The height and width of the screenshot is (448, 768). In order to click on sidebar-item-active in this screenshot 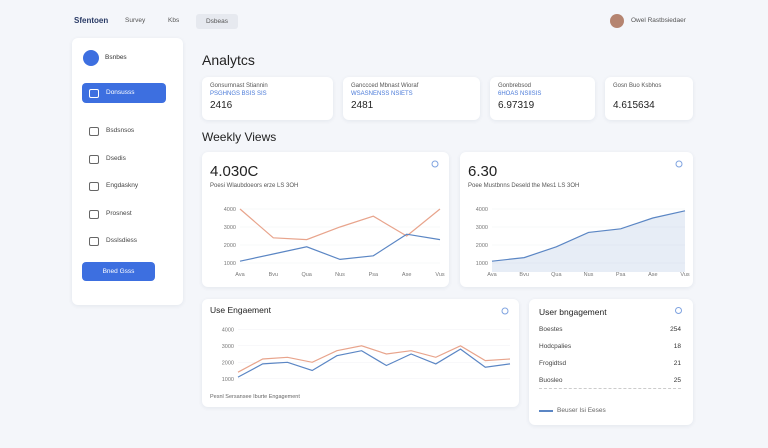, I will do `click(124, 93)`.